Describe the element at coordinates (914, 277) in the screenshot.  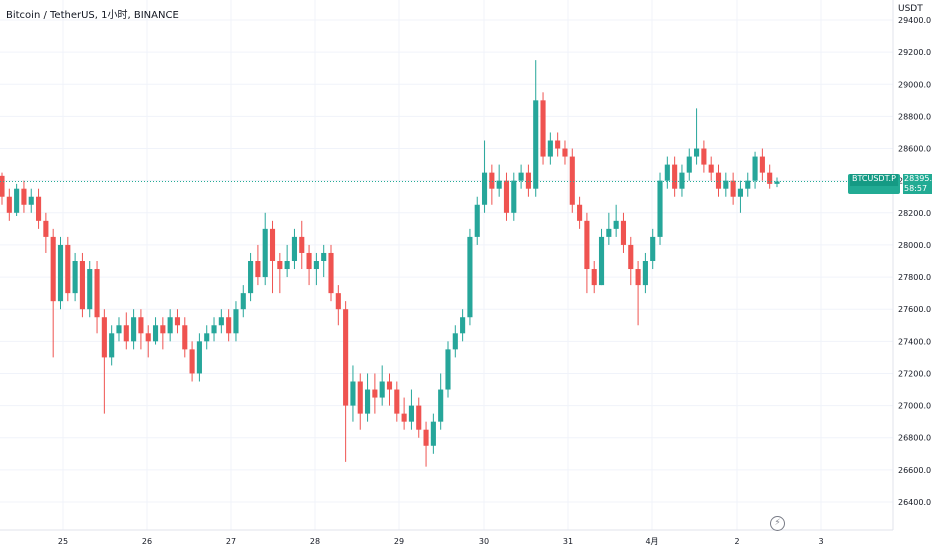
I see `price-tick-label: 27800.0` at that location.